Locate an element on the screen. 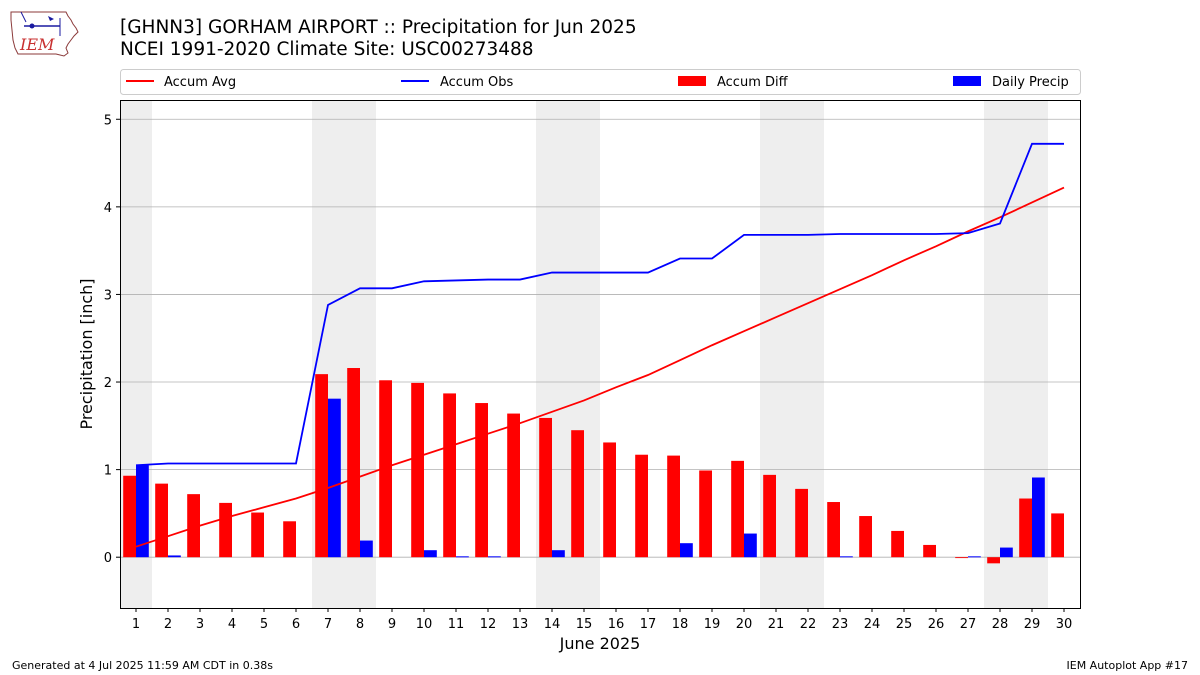  legend-accum-obs: Accum Obs is located at coordinates (476, 82).